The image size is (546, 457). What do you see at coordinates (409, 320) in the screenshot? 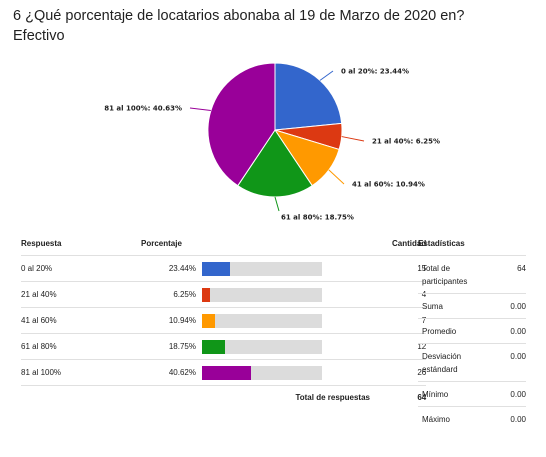
I see `row-count: 7` at bounding box center [409, 320].